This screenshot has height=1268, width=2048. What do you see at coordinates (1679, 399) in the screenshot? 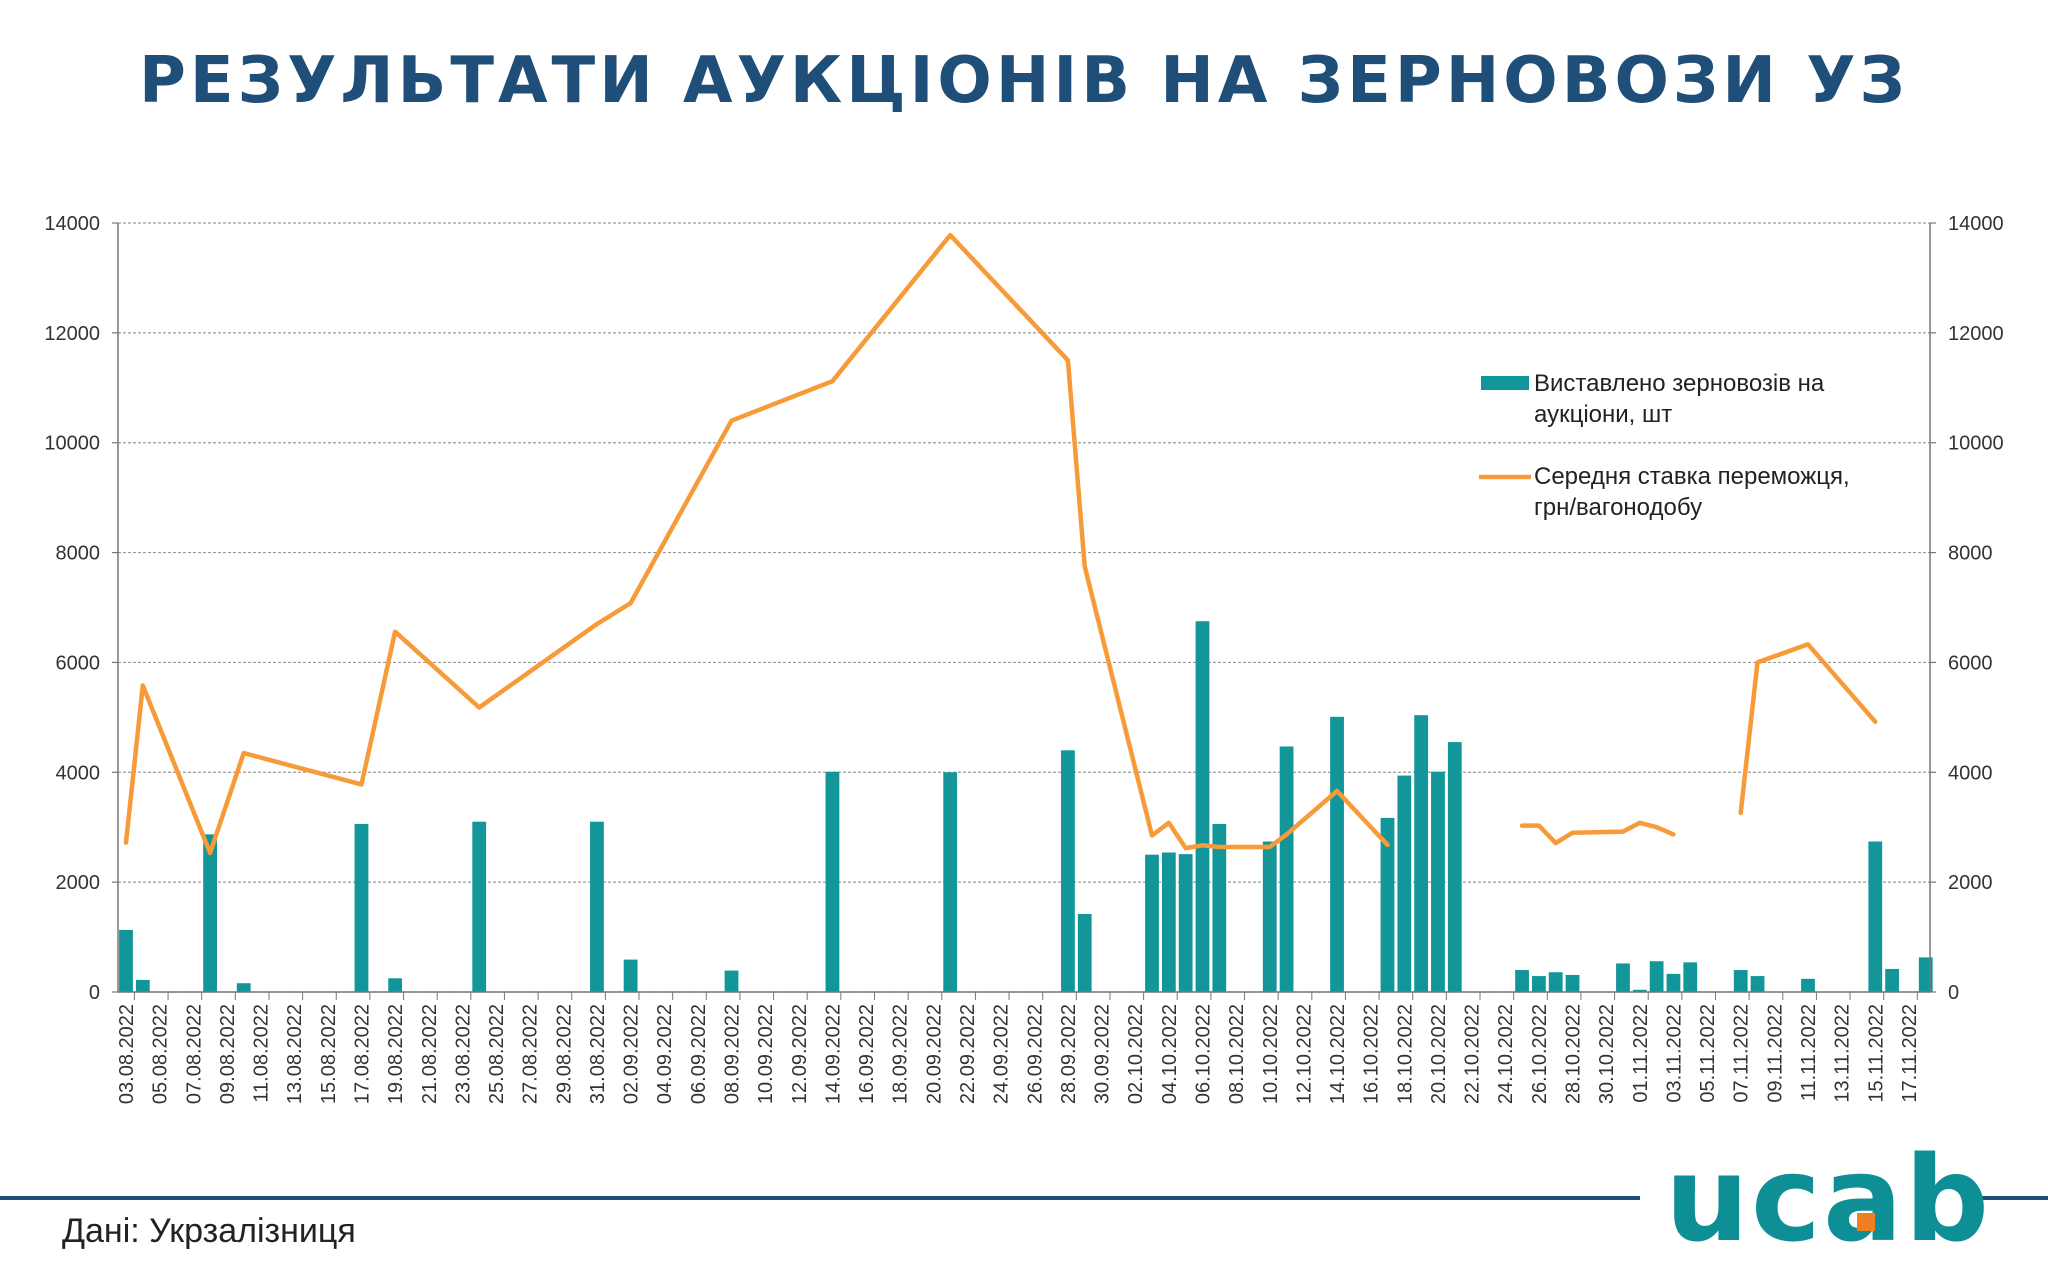
I see `legend-label-bars: Виставлено зерновозів на аукціони, шт` at bounding box center [1679, 399].